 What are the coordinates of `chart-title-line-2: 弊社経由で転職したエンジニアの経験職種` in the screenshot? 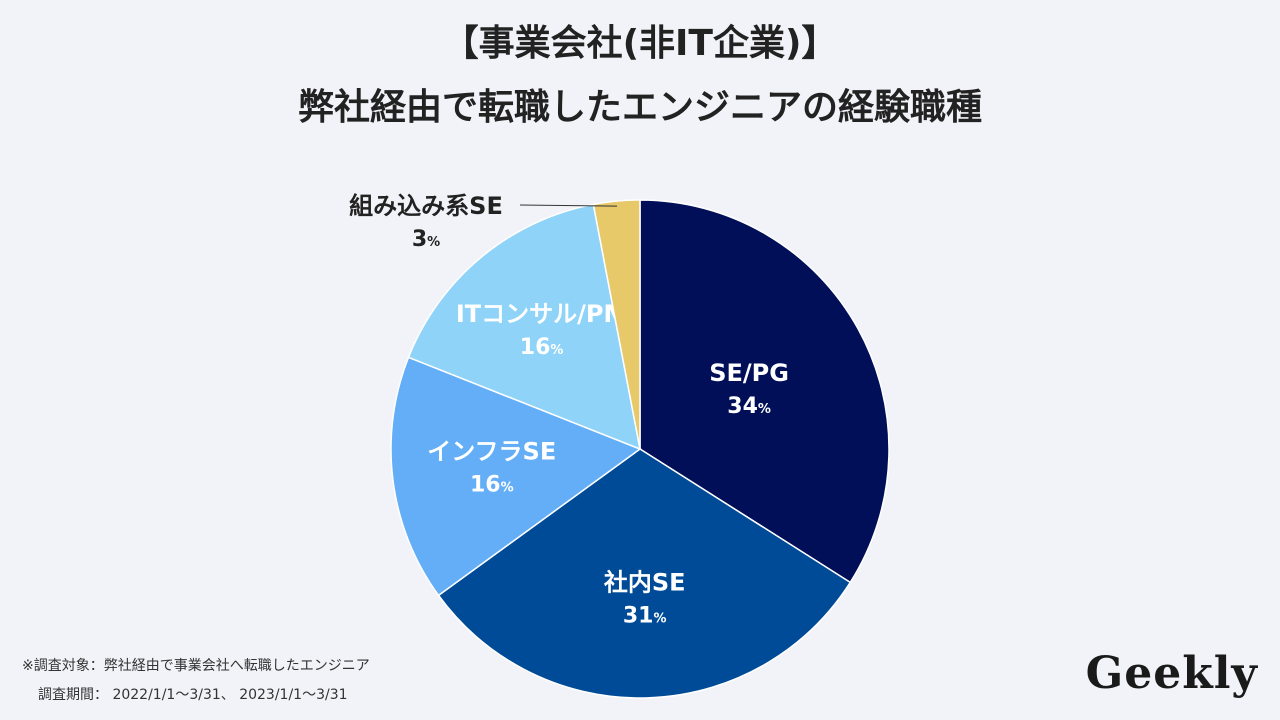 It's located at (639, 107).